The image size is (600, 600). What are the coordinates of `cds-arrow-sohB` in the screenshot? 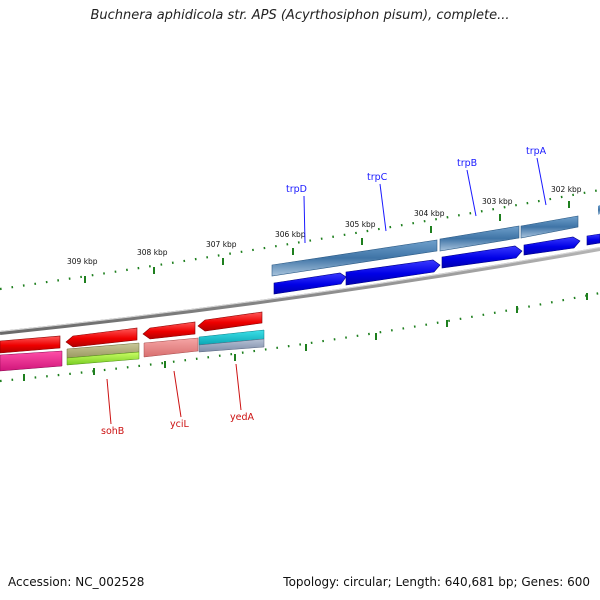 It's located at (30, 344).